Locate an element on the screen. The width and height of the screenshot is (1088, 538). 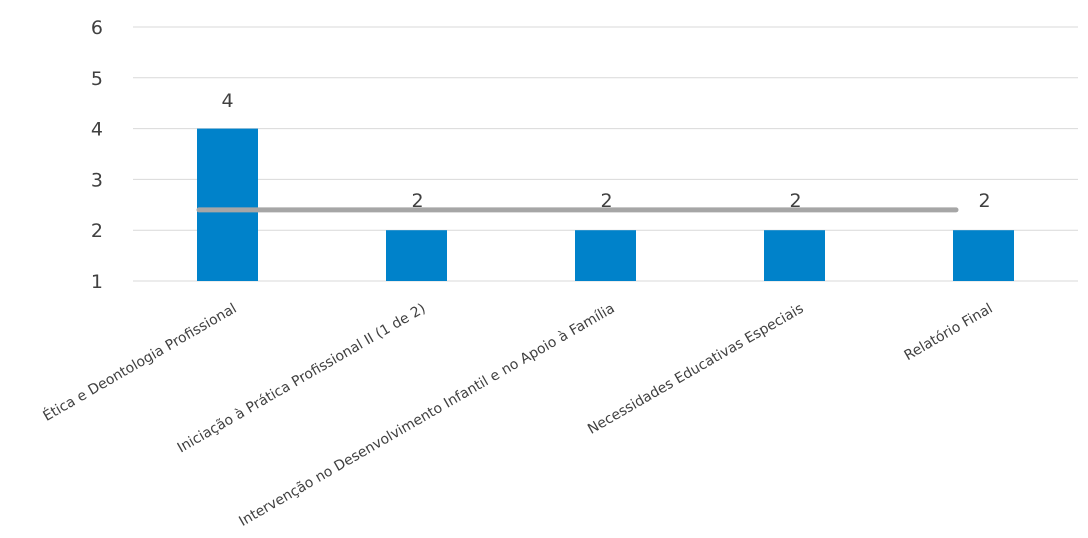
y-tick-label: 4 is located at coordinates (97, 130).